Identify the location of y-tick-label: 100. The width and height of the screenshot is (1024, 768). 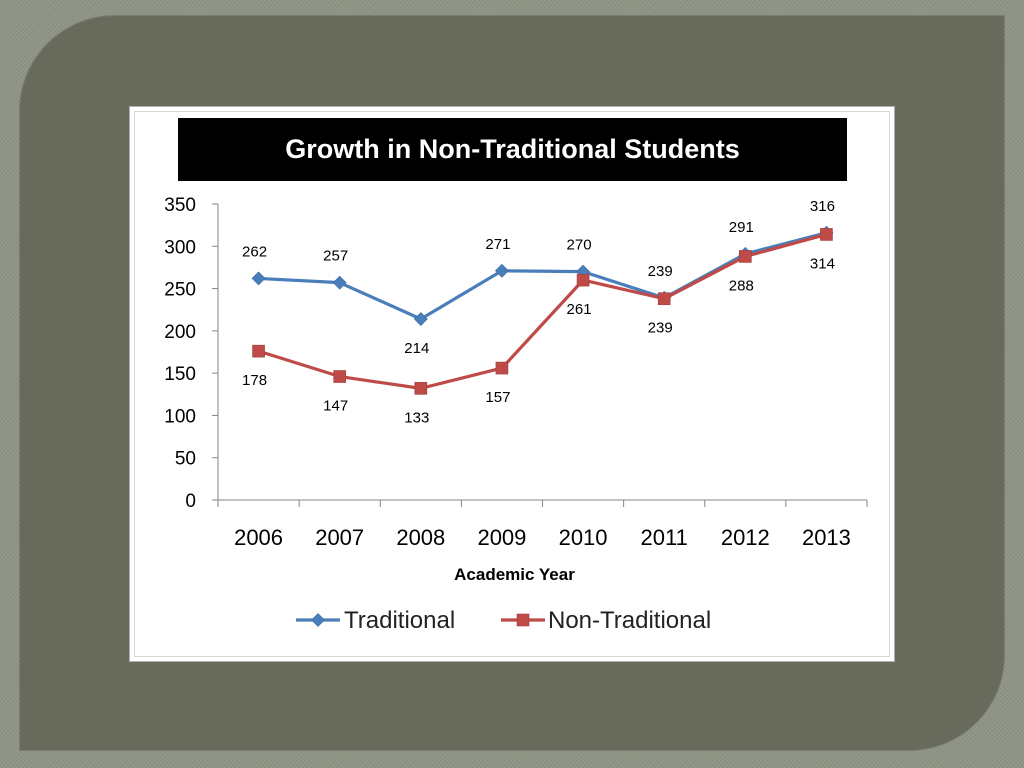
(180, 416).